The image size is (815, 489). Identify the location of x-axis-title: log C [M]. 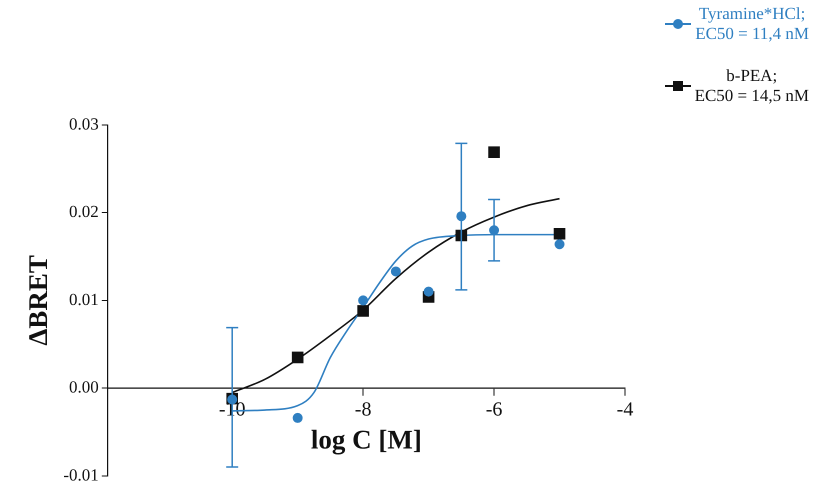
(366, 439).